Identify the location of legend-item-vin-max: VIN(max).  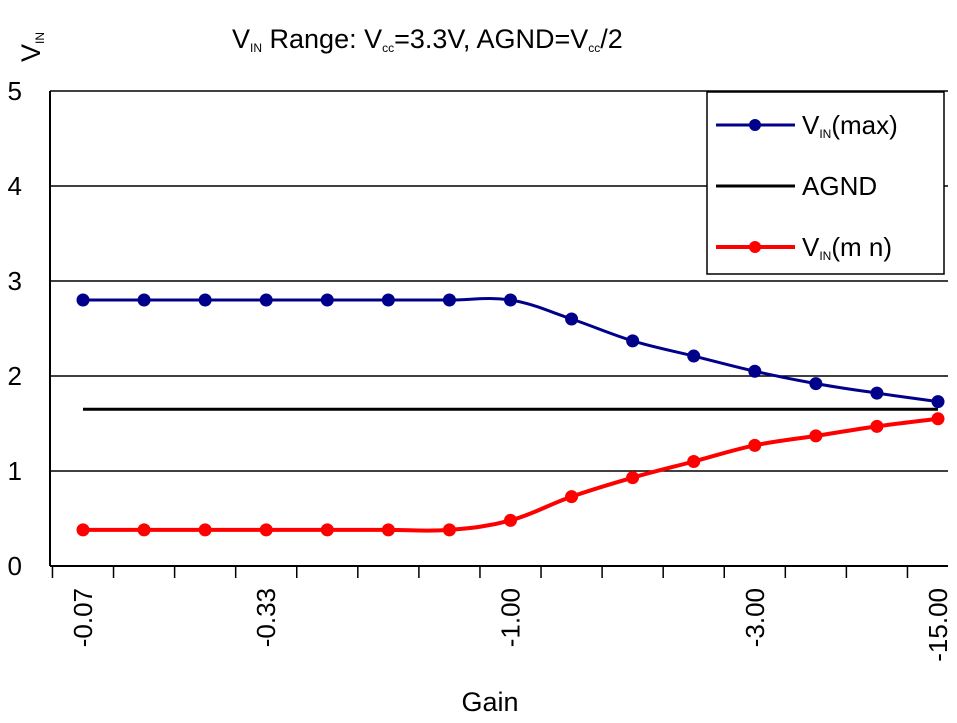
(807, 125).